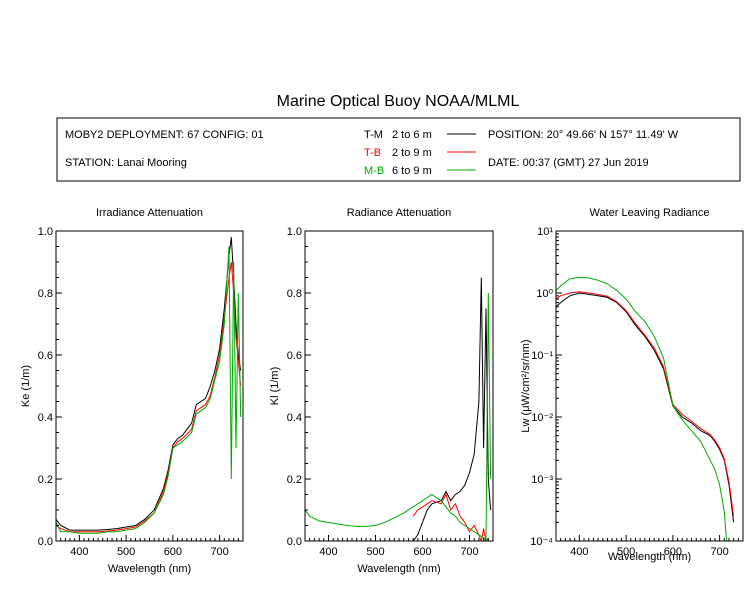  I want to click on panel-title: Irradiance Attenuation, so click(149, 213).